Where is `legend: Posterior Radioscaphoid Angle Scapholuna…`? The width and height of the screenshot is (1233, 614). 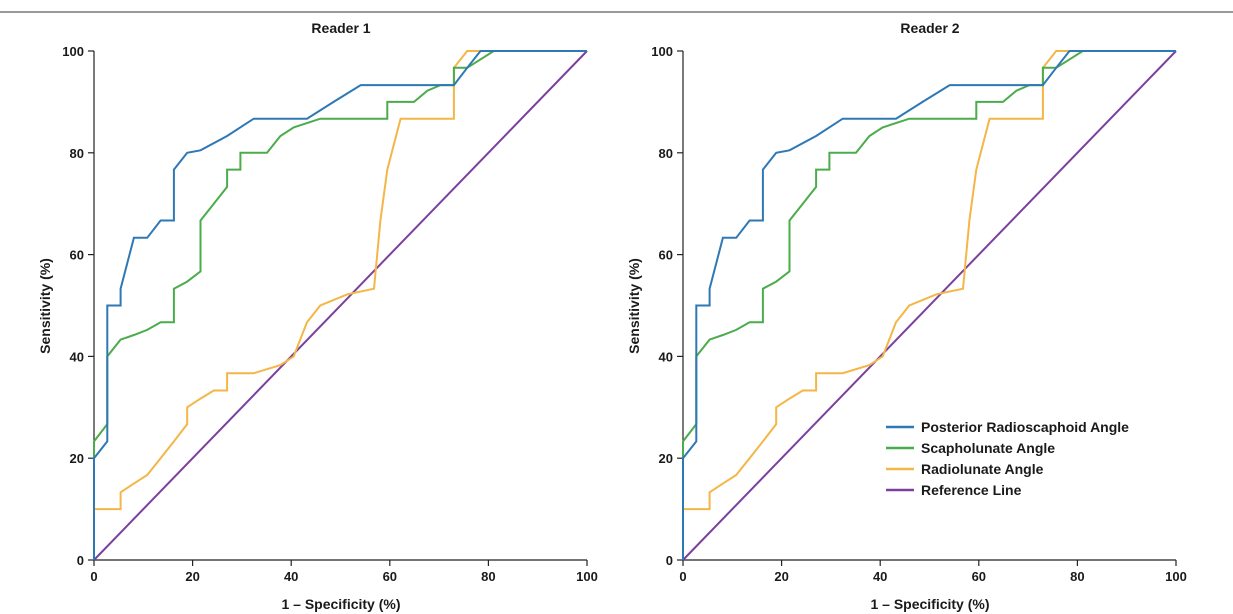
legend: Posterior Radioscaphoid Angle Scapholuna… is located at coordinates (1007, 458).